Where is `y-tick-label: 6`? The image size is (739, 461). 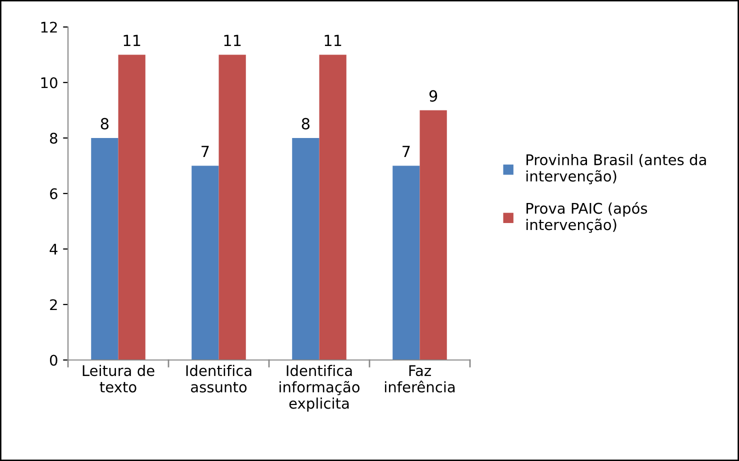 y-tick-label: 6 is located at coordinates (54, 194).